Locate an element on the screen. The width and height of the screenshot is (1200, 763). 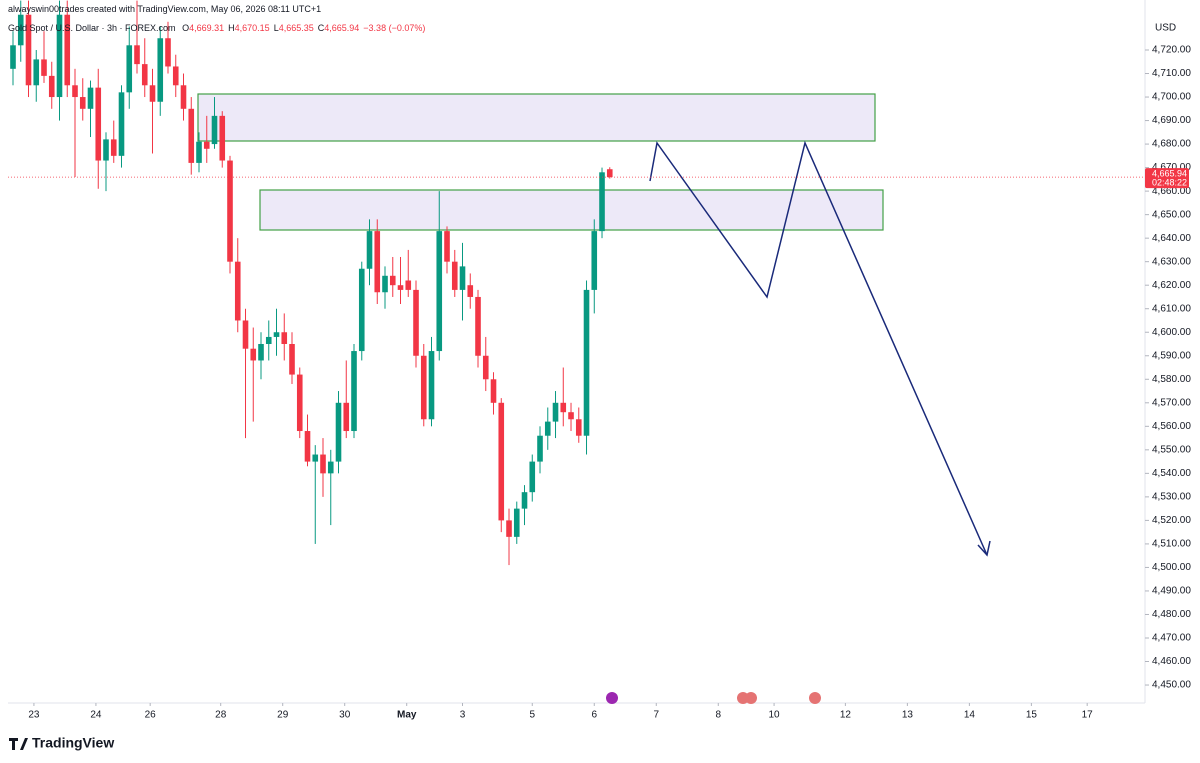
x-tick-label: 23 is located at coordinates (34, 715).